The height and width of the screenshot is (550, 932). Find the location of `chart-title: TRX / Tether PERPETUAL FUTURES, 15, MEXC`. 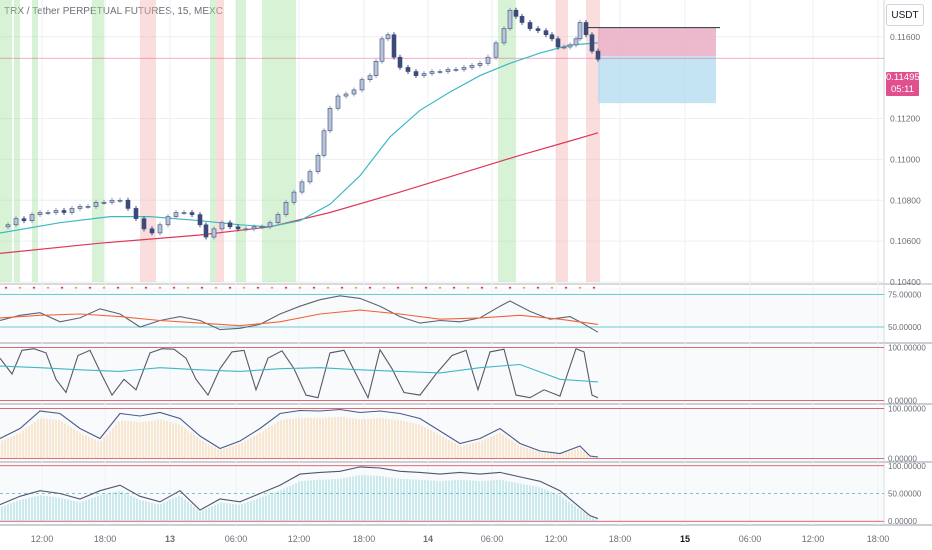

chart-title: TRX / Tether PERPETUAL FUTURES, 15, MEXC is located at coordinates (113, 11).